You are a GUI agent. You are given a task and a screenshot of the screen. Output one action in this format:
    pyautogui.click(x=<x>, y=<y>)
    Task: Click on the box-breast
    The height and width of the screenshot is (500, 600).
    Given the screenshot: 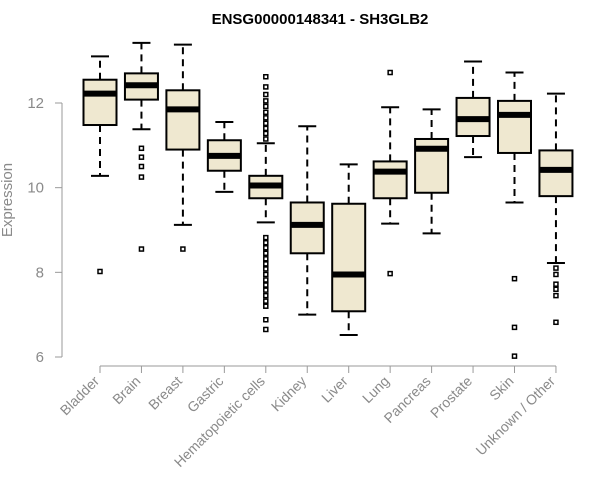 What is the action you would take?
    pyautogui.click(x=183, y=147)
    